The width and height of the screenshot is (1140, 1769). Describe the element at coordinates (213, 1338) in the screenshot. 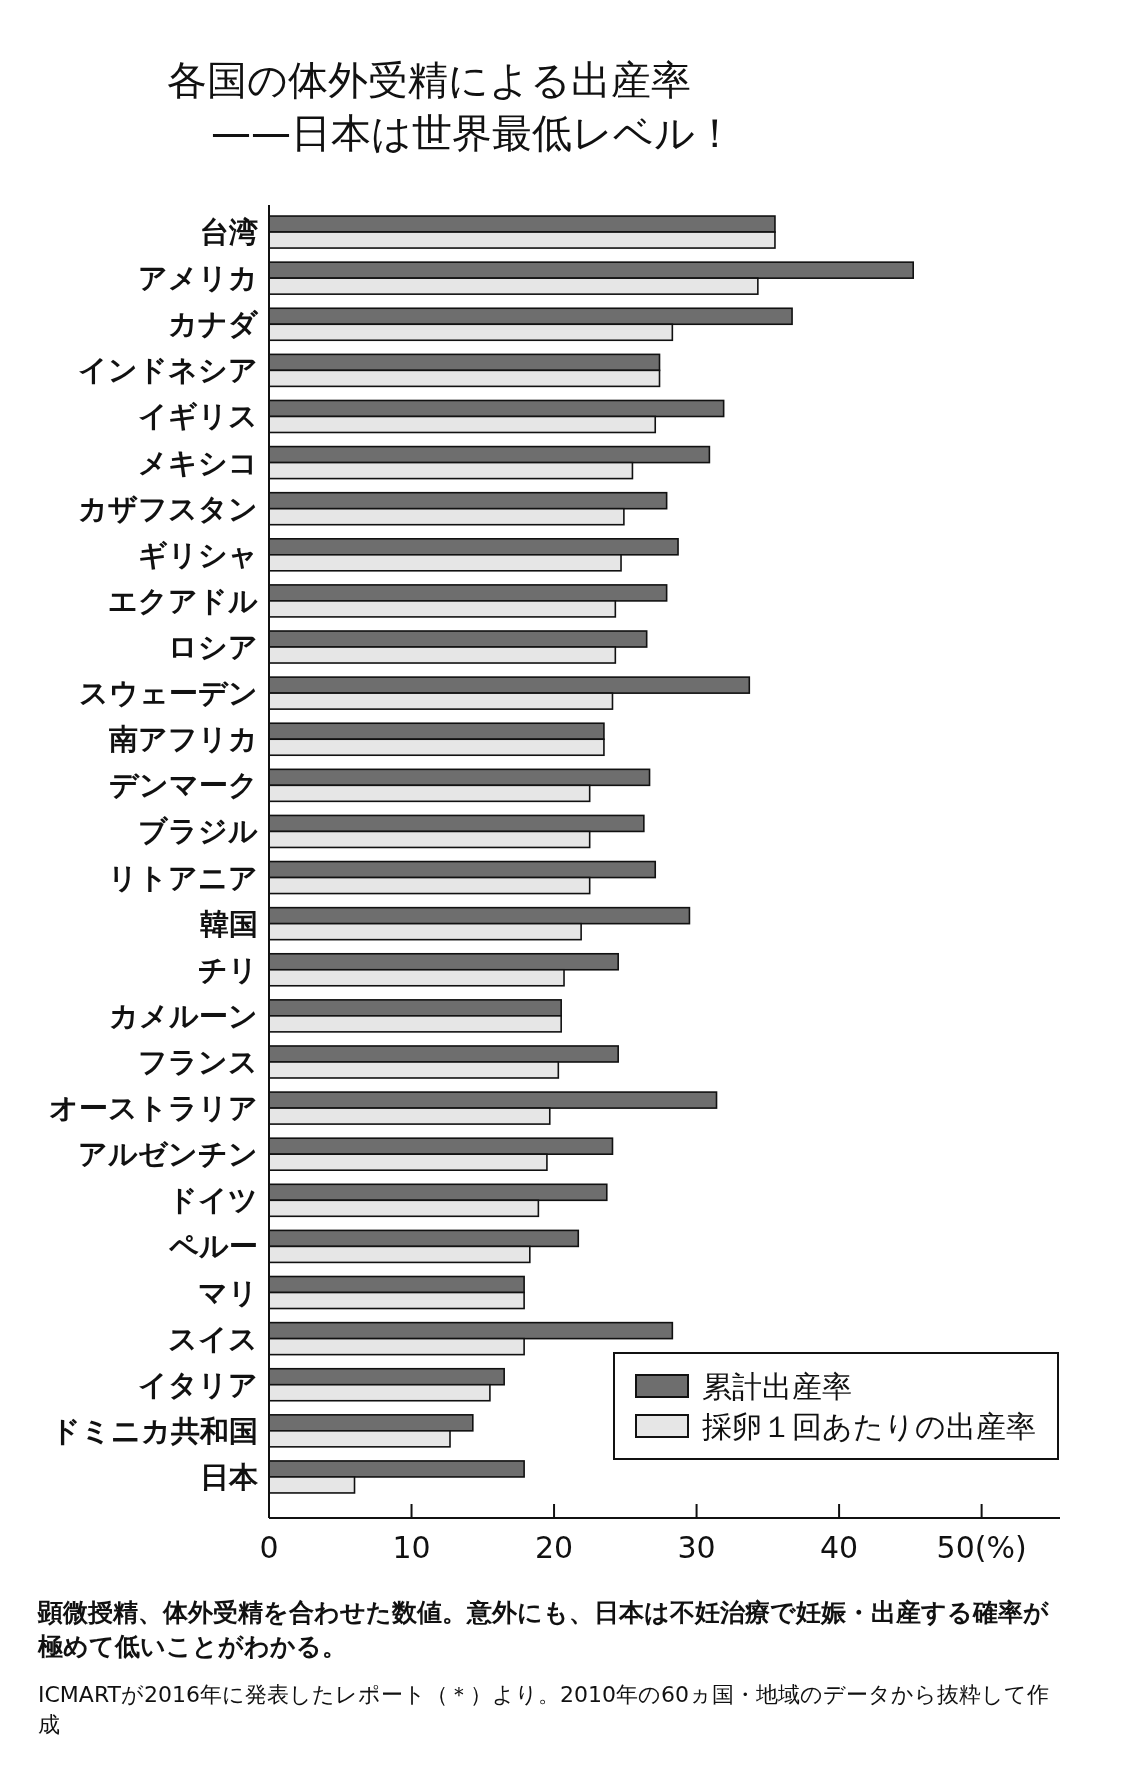

I see `y-tick-label: スイス` at that location.